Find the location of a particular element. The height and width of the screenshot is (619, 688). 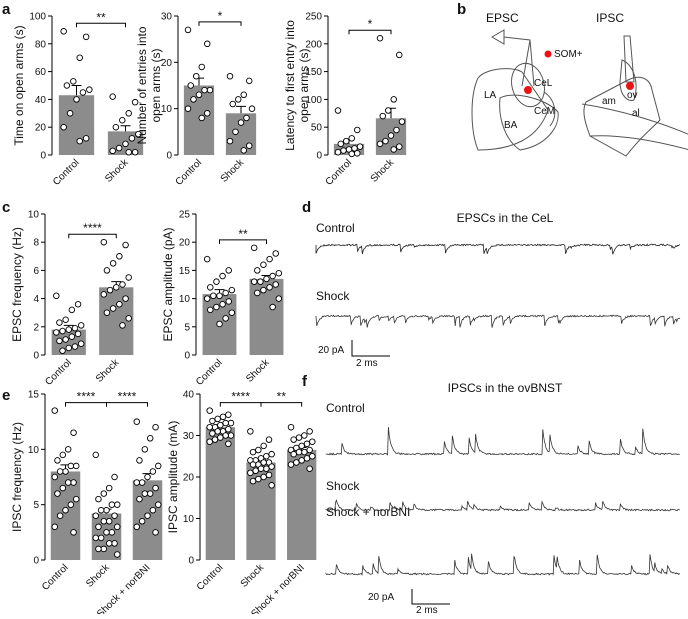

region-label: ov is located at coordinates (632, 95).